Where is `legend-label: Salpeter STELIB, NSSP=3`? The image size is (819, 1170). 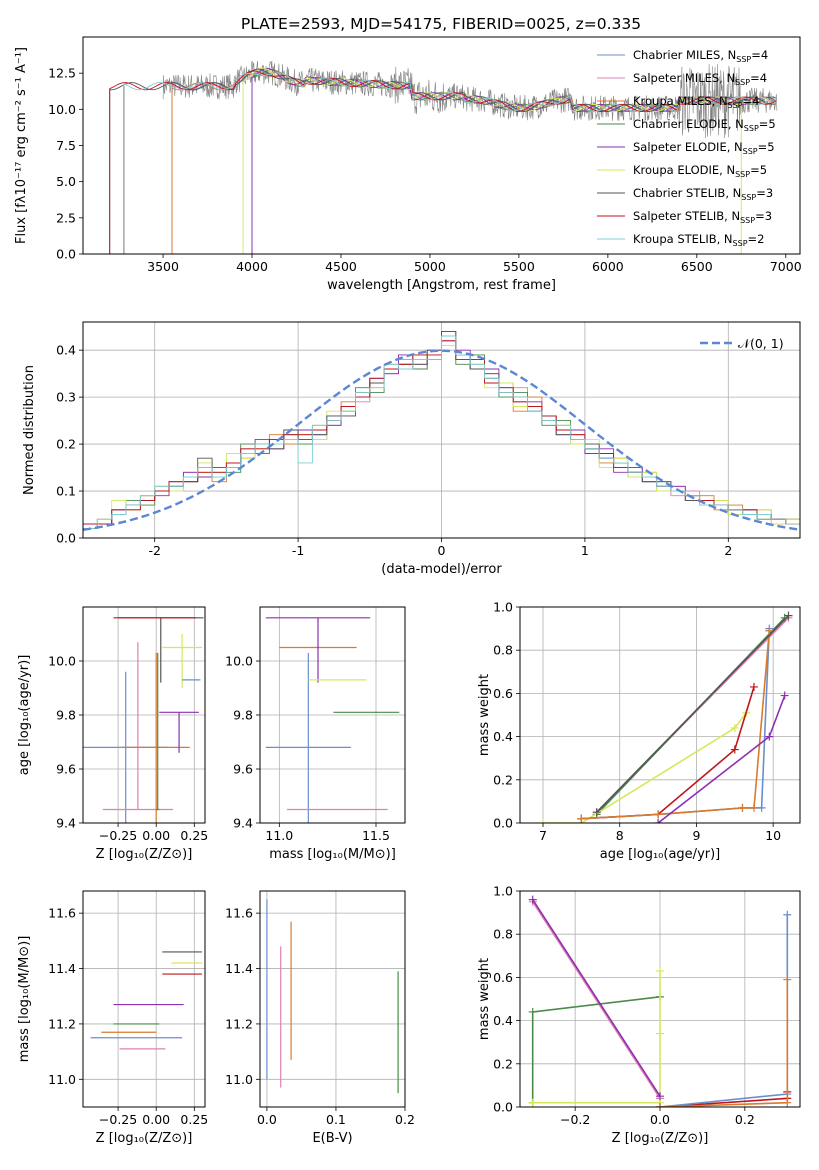
legend-label: Salpeter STELIB, NSSP=3 is located at coordinates (702, 217).